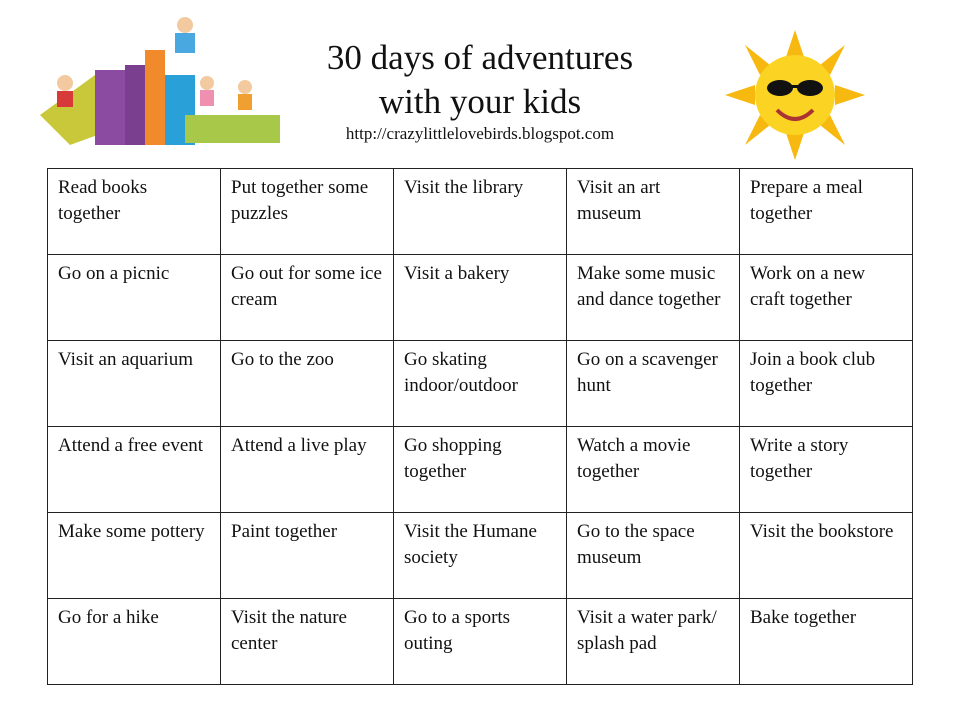 Image resolution: width=960 pixels, height=720 pixels. What do you see at coordinates (307, 297) in the screenshot?
I see `activity-cell: Go out for some ice cream` at bounding box center [307, 297].